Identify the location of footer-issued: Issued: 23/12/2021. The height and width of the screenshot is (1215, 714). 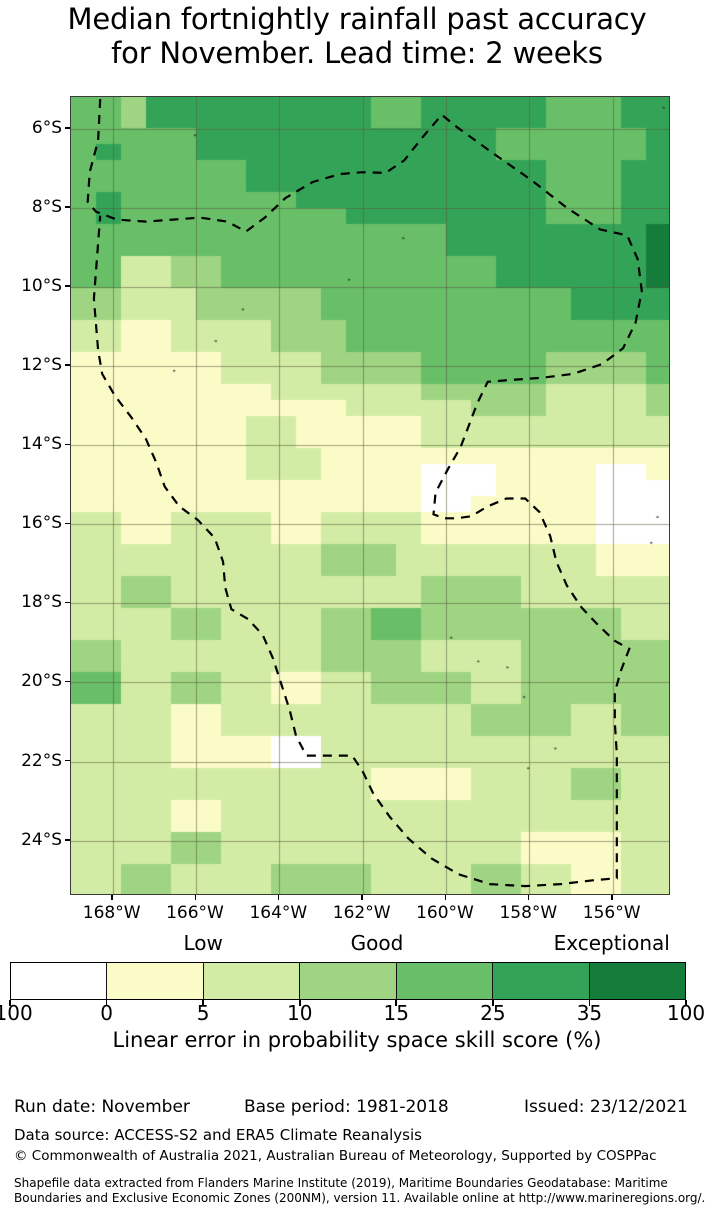
(606, 1107).